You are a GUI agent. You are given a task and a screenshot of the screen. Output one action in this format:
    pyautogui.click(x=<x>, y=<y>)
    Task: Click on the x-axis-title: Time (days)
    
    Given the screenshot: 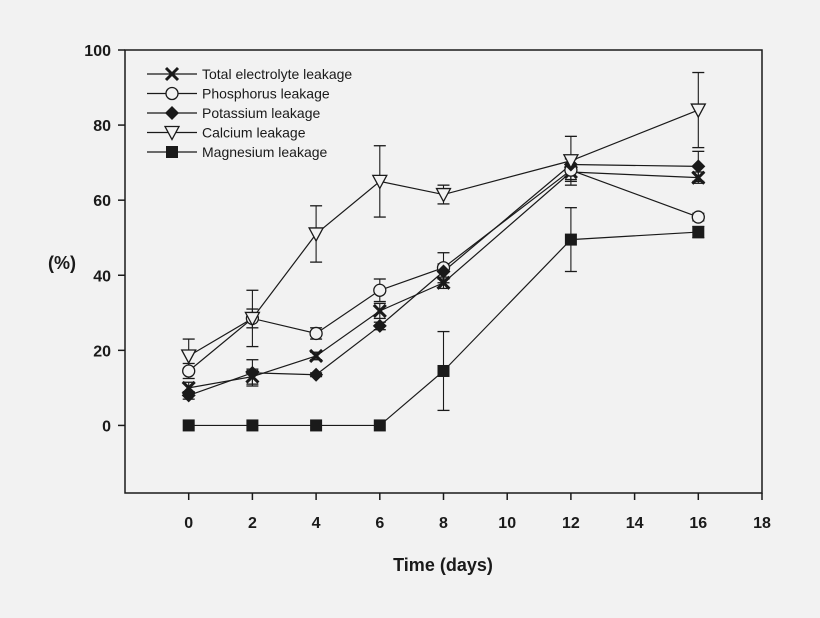 What is the action you would take?
    pyautogui.click(x=443, y=565)
    